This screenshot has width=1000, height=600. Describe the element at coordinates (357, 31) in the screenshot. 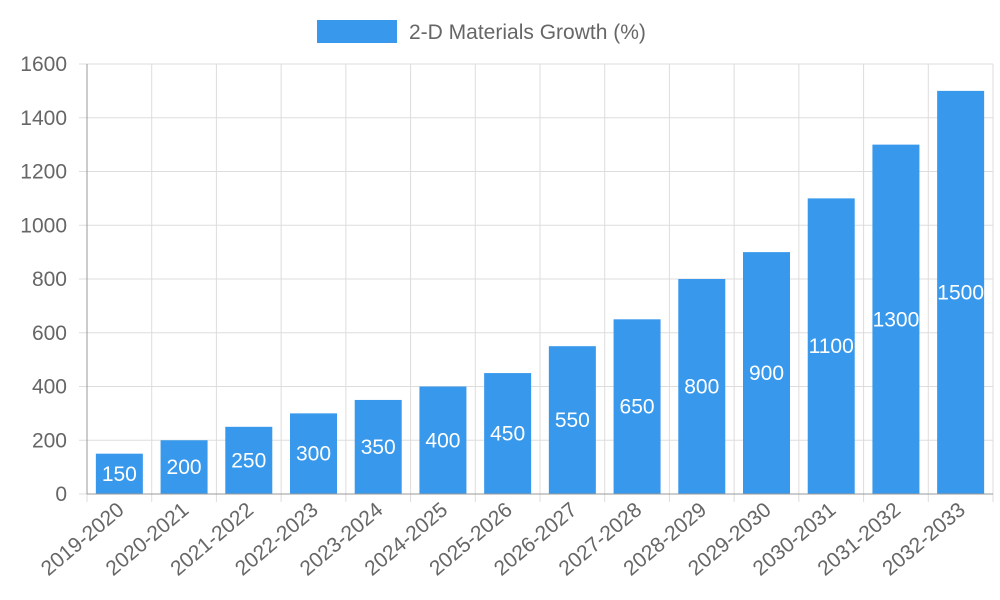

I see `legend-swatch` at that location.